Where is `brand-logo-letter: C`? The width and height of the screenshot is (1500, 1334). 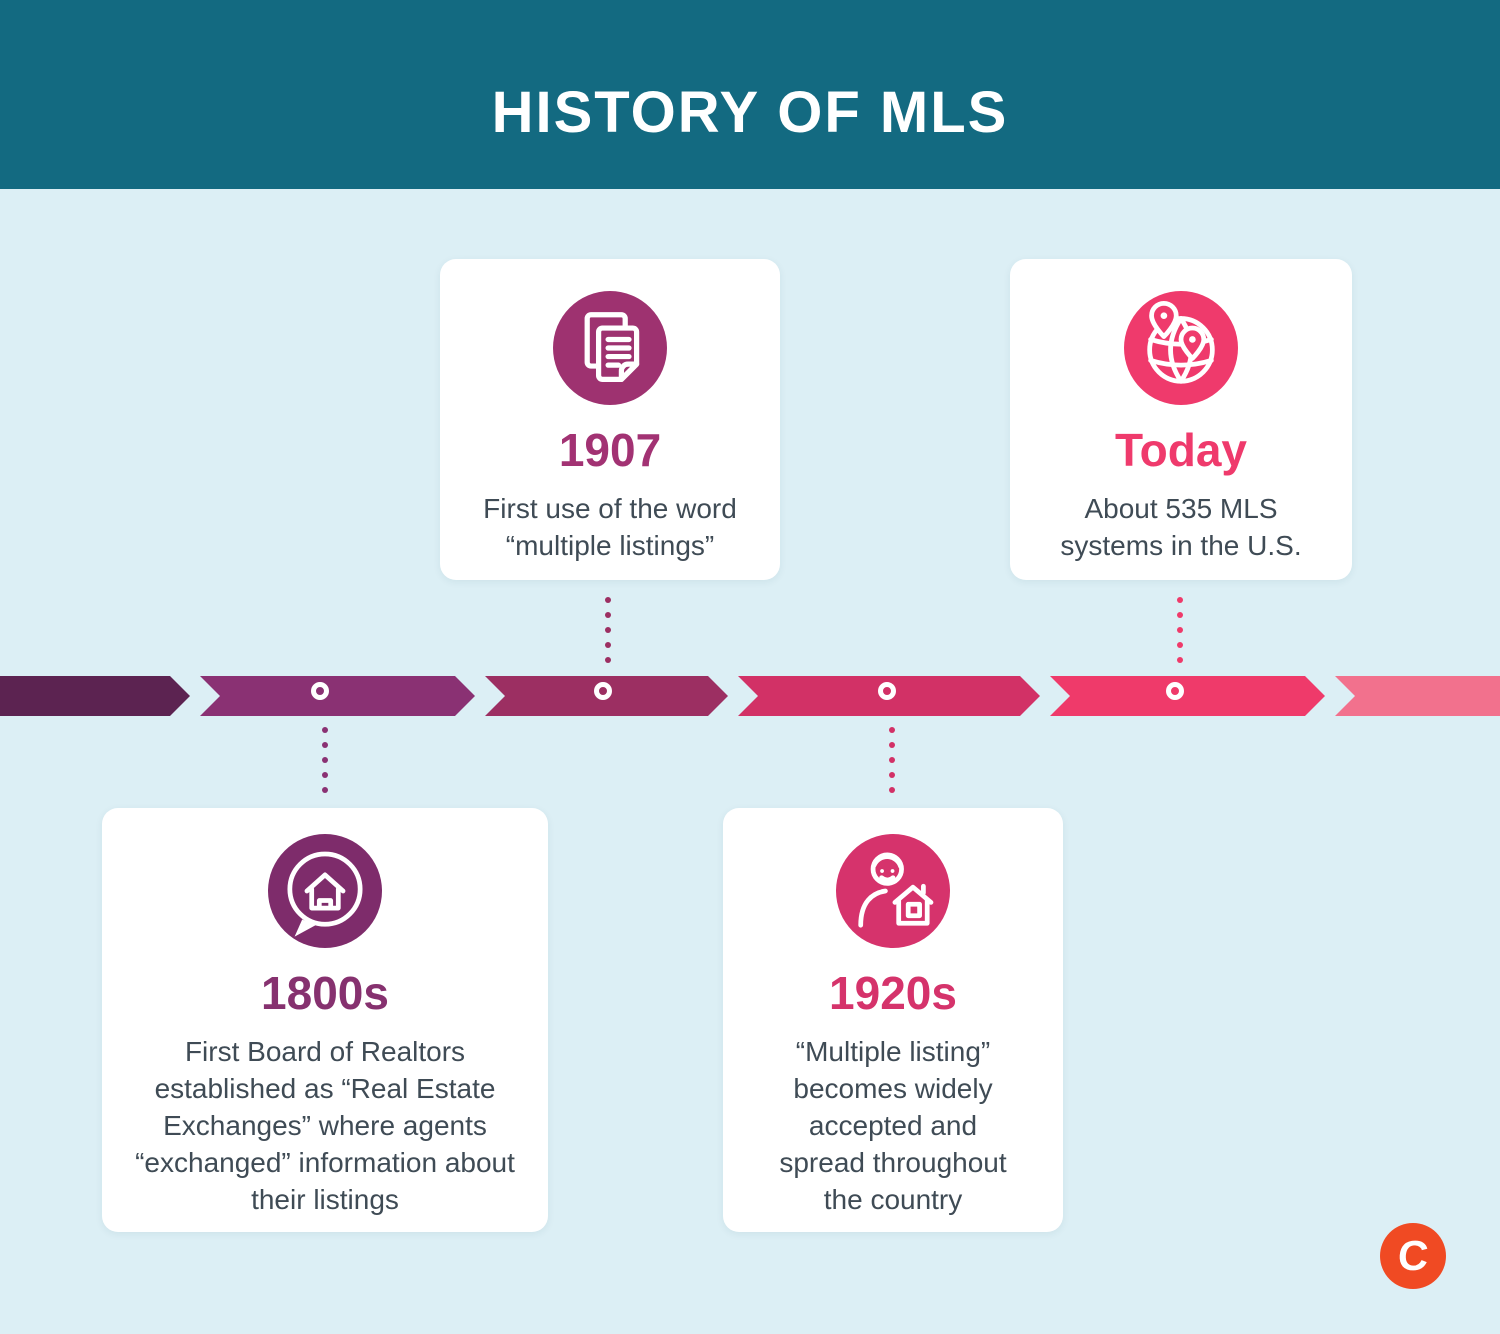
brand-logo-letter: C is located at coordinates (1413, 1255).